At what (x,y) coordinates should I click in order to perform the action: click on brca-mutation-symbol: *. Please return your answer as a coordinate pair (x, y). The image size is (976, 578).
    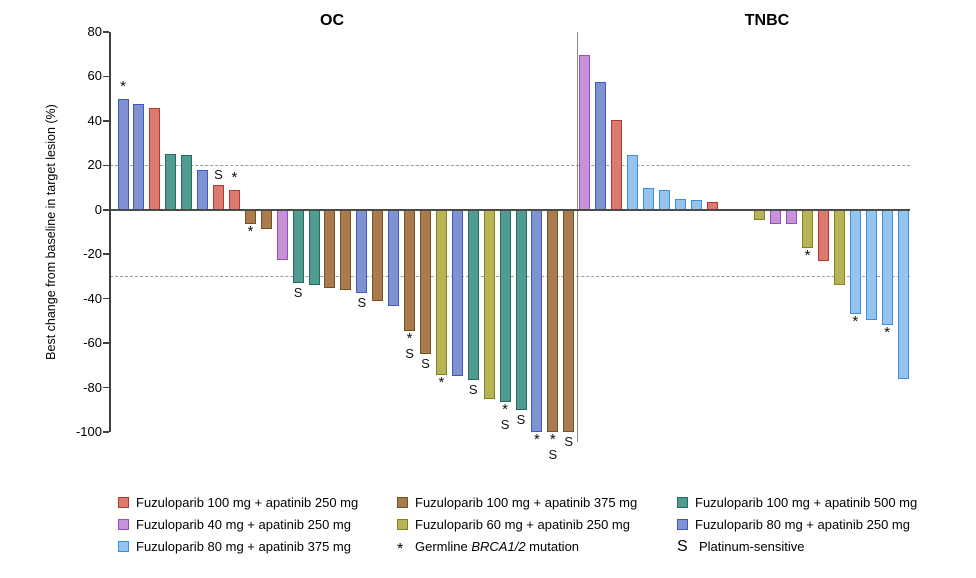
    Looking at the image, I should click on (400, 549).